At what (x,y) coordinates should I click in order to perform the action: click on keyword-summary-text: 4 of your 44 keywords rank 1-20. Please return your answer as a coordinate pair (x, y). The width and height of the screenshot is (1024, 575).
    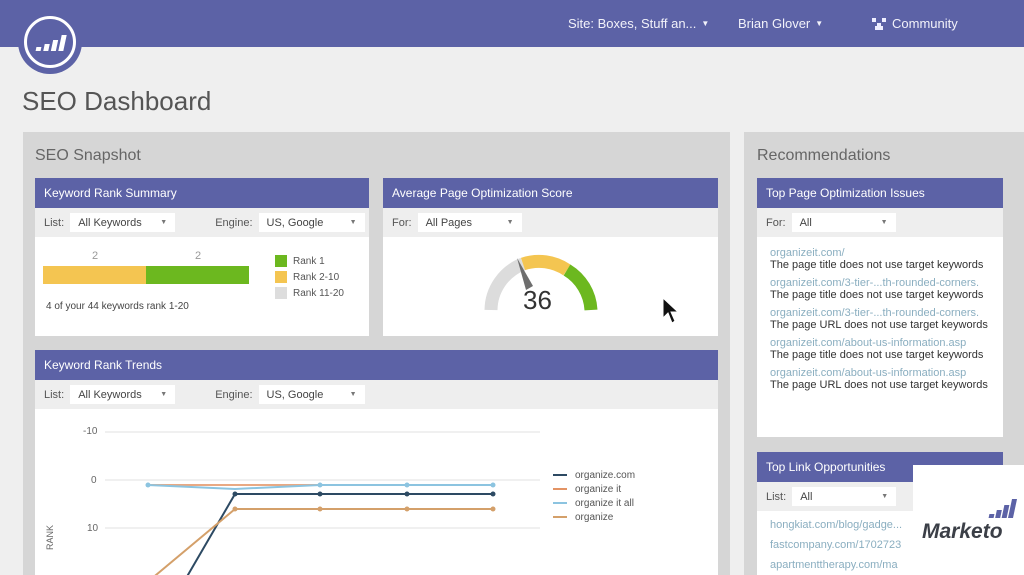
    Looking at the image, I should click on (117, 306).